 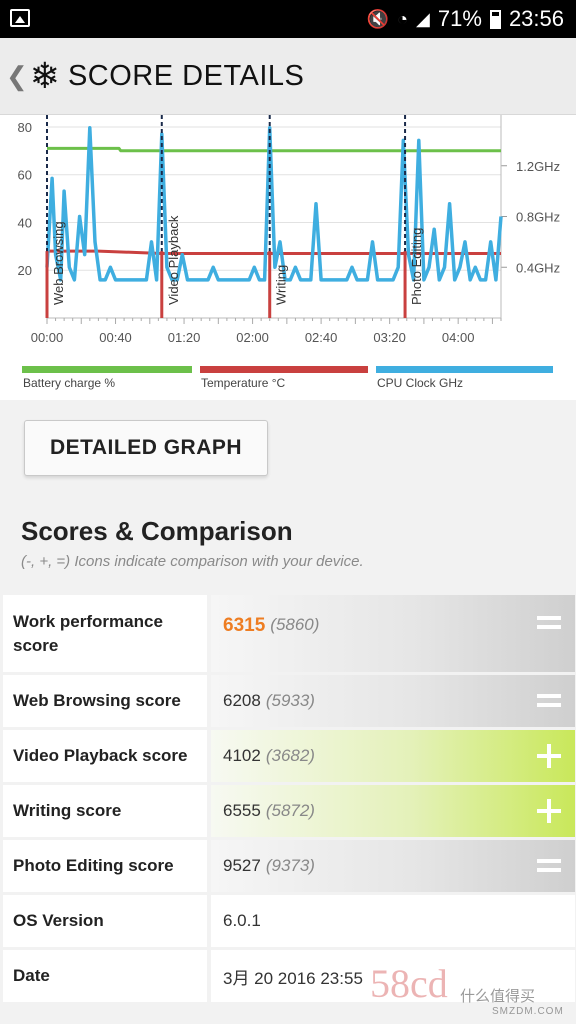 I want to click on row-compare-score: (5860), so click(x=295, y=624).